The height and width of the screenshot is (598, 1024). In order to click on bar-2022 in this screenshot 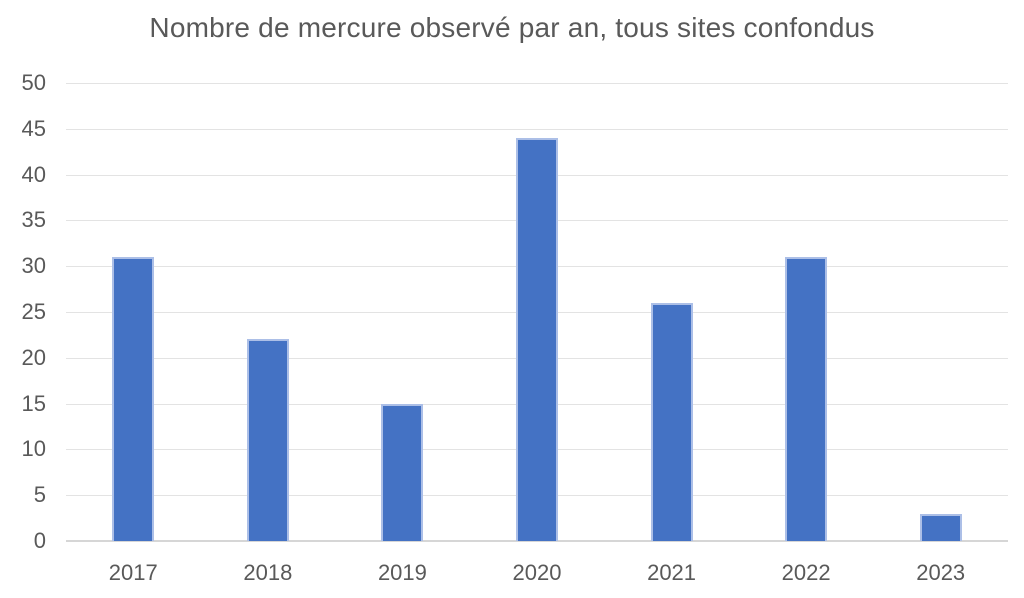, I will do `click(806, 399)`.